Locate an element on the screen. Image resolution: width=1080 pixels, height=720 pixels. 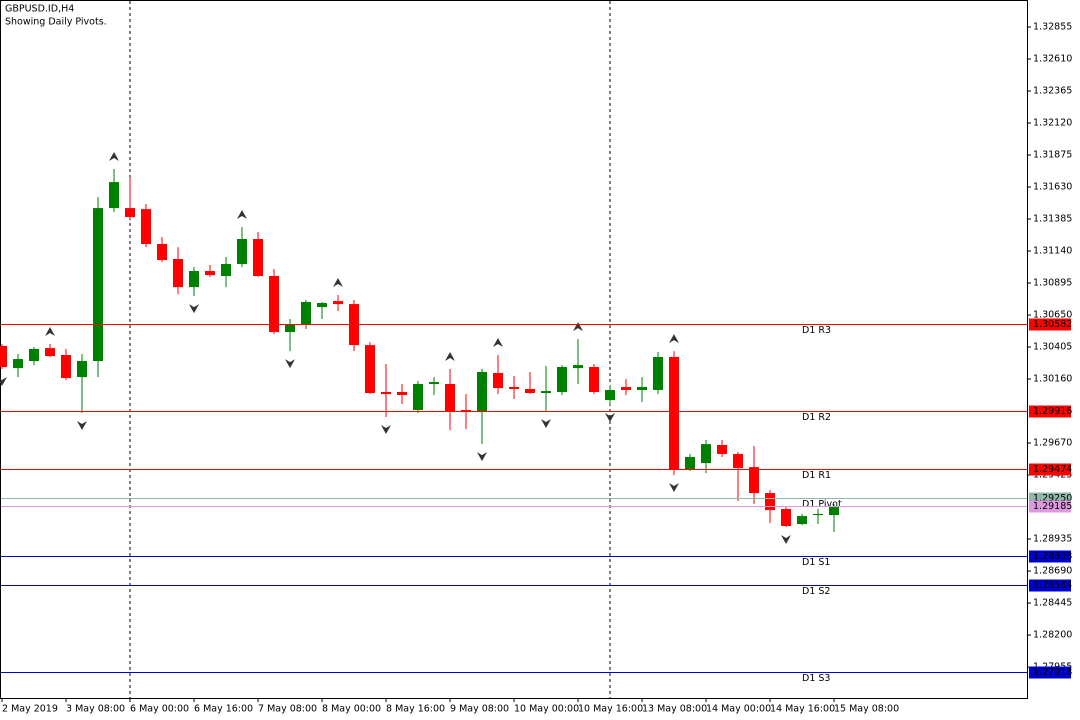
price-label: 1.30582 is located at coordinates (1052, 324).